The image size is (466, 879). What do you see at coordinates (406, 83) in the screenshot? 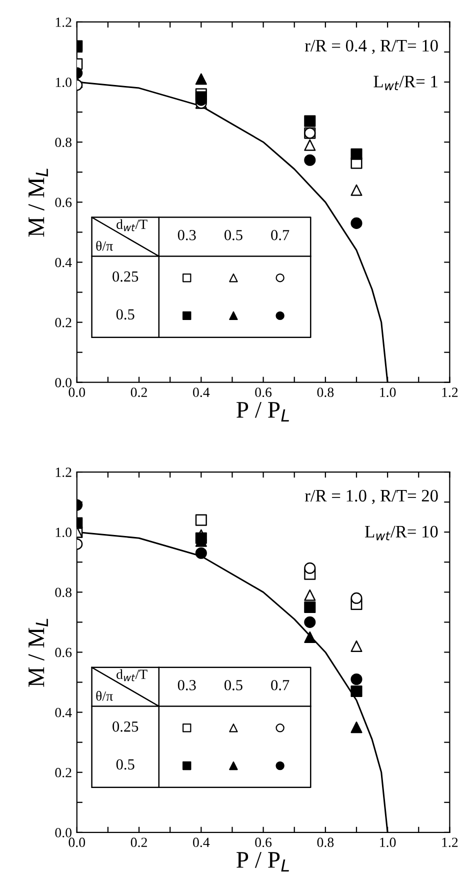
I see `annotation: L$_{wt}$/R= 1` at bounding box center [406, 83].